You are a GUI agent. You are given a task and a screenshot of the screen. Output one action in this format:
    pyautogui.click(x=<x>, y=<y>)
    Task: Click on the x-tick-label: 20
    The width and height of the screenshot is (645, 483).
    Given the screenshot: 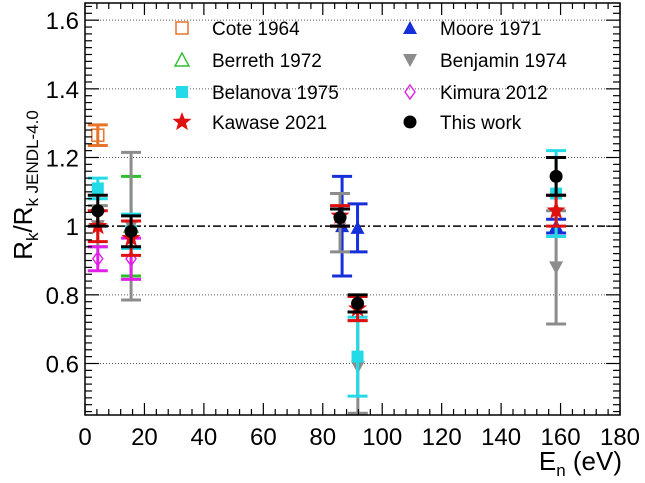 What is the action you would take?
    pyautogui.click(x=144, y=437)
    